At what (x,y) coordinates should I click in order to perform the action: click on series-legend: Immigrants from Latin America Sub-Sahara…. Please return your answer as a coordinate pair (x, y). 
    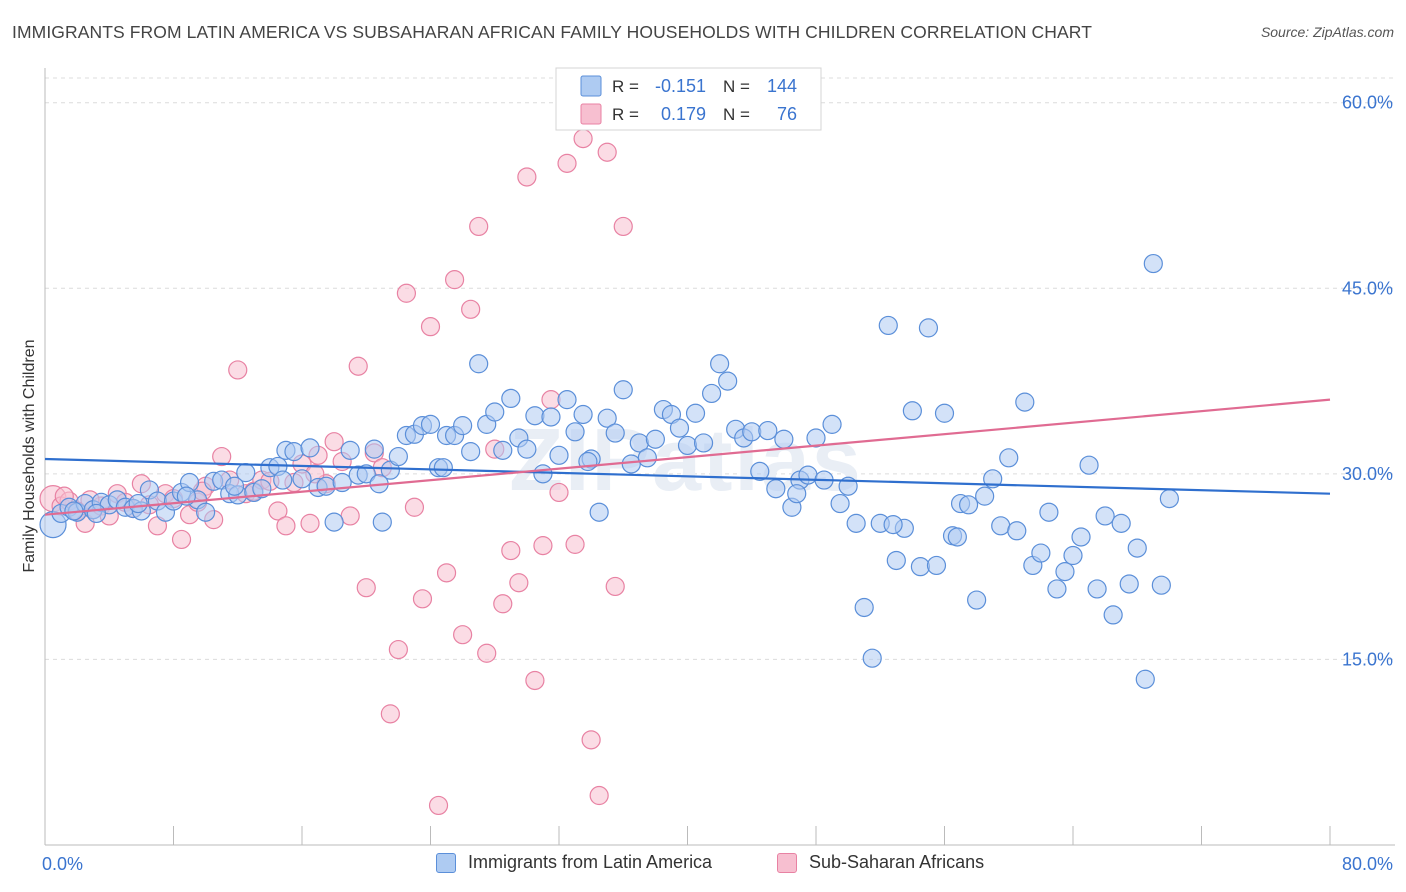
    Looking at the image, I should click on (703, 865).